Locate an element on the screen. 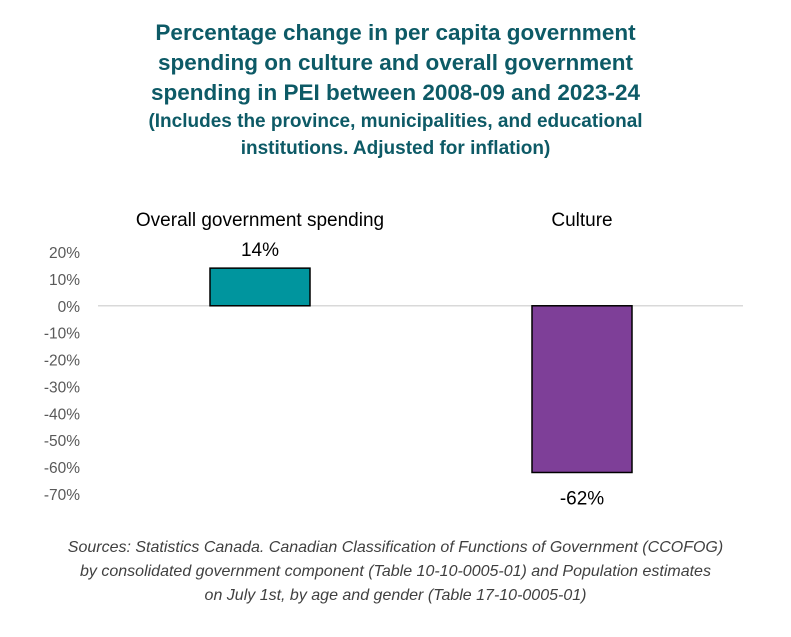 This screenshot has height=637, width=791. y-tick-label: -20% is located at coordinates (62, 361).